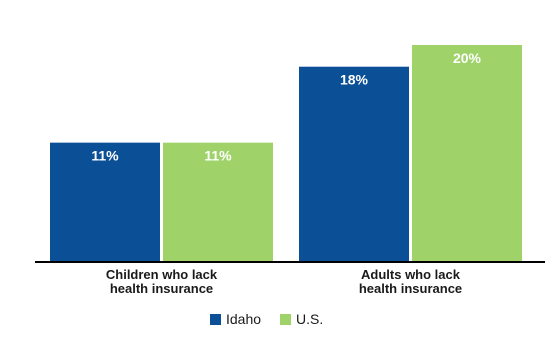 The height and width of the screenshot is (362, 553). What do you see at coordinates (162, 281) in the screenshot?
I see `category-label: Children who lack health insurance` at bounding box center [162, 281].